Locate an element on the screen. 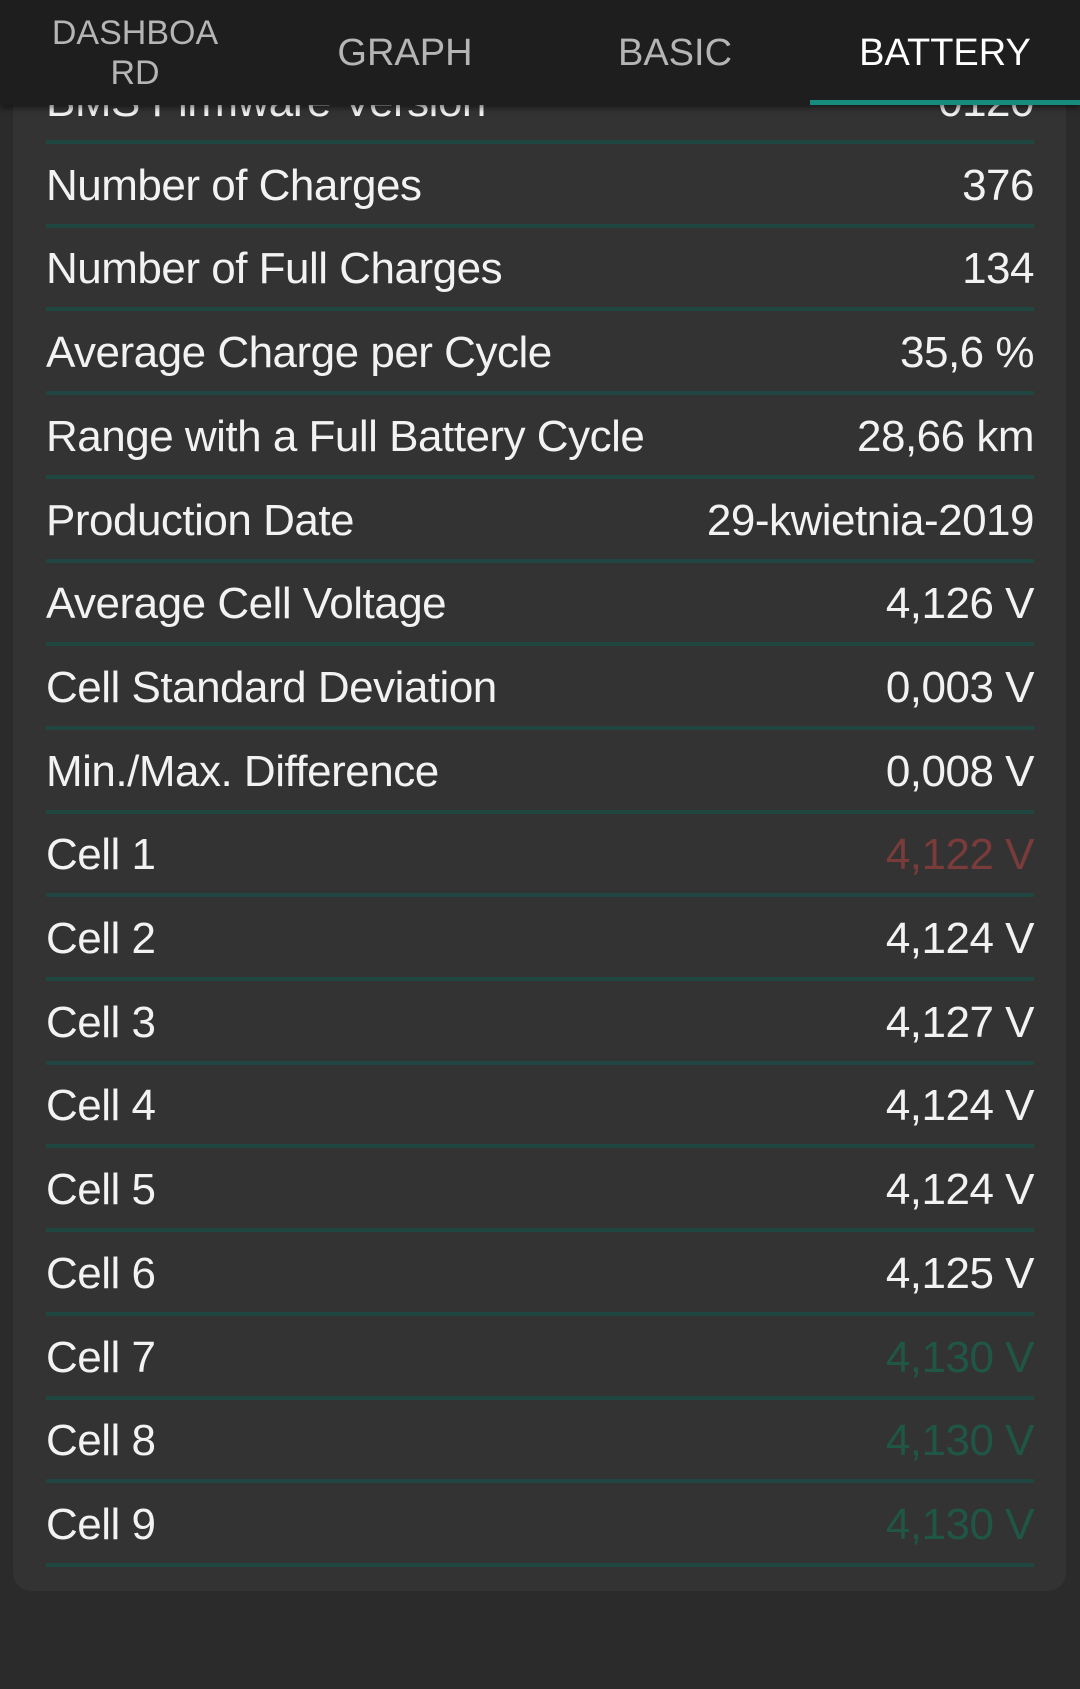 This screenshot has height=1689, width=1080. info-row: Average Charge per Cycle 35,6 % is located at coordinates (540, 355).